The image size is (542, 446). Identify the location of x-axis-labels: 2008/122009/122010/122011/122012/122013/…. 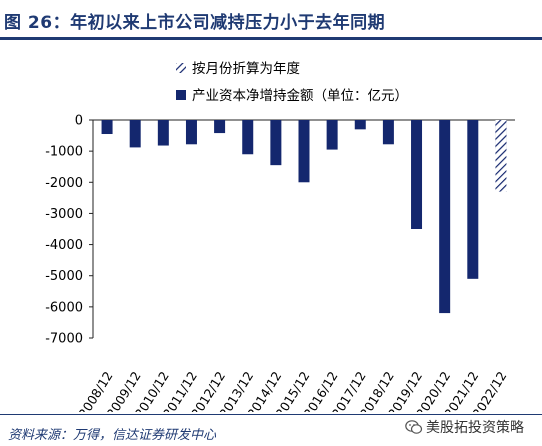
(292, 390).